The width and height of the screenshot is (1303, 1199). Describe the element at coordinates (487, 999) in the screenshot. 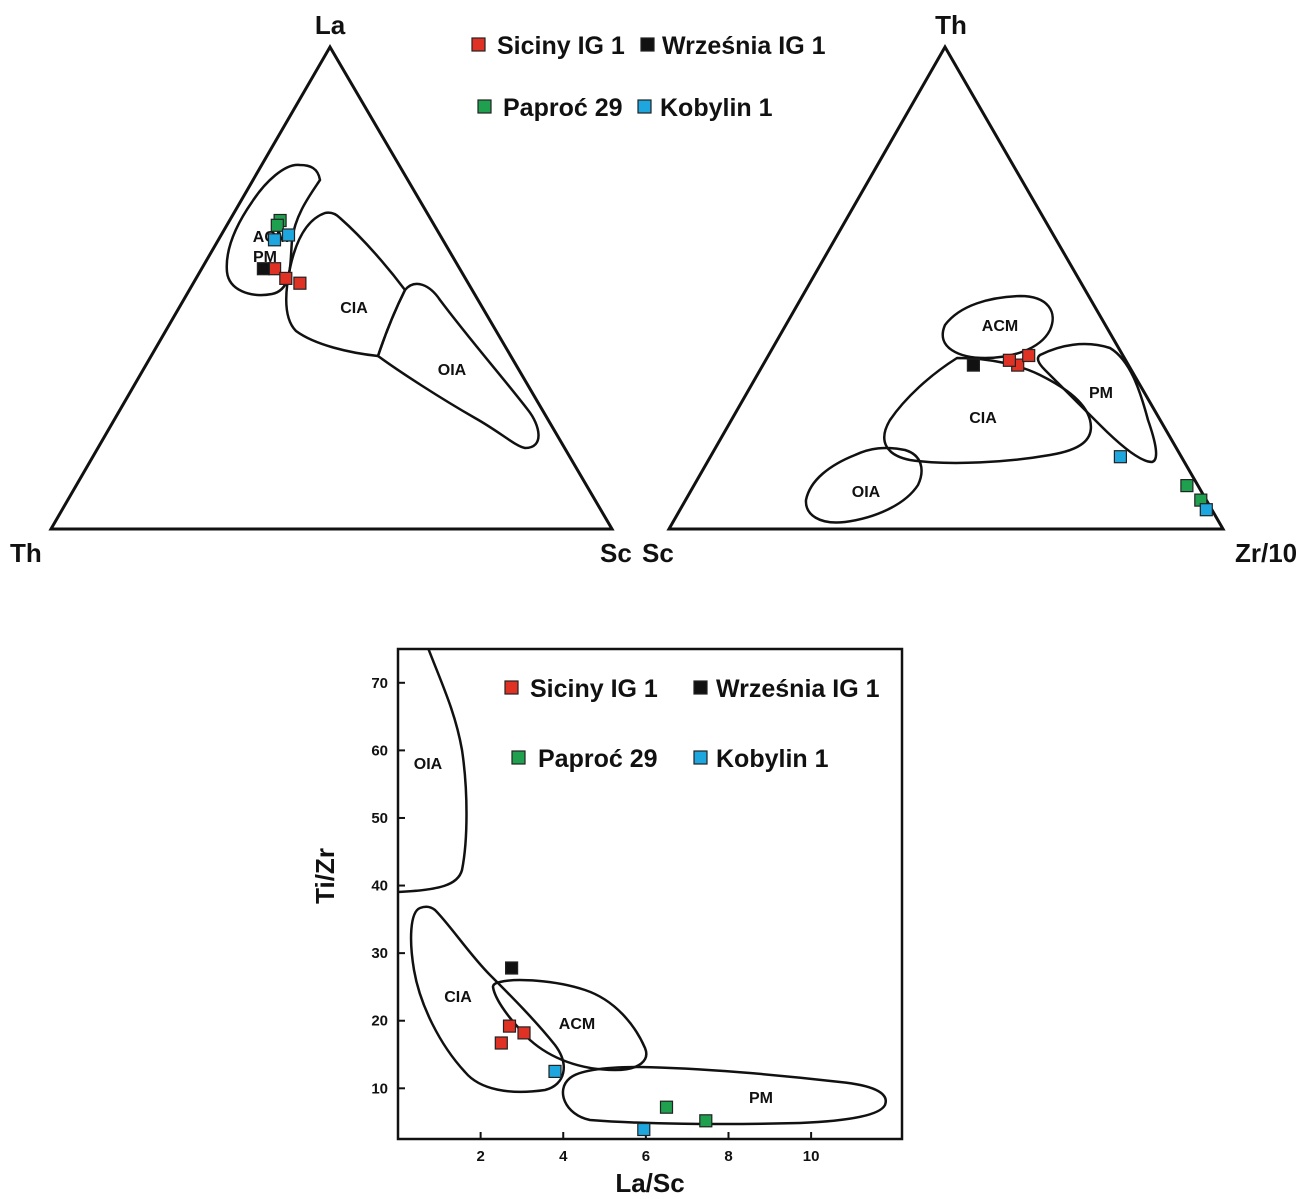

I see `xy-field-cia` at that location.